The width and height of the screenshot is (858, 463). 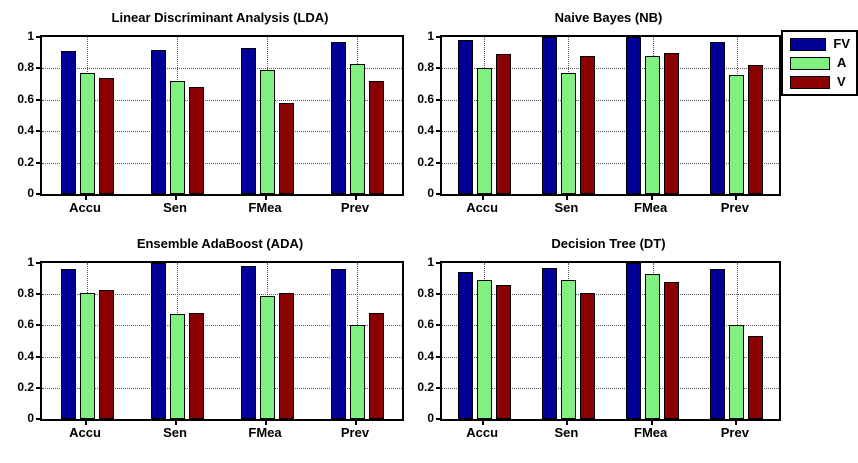 What do you see at coordinates (465, 345) in the screenshot?
I see `bar-fv-accu` at bounding box center [465, 345].